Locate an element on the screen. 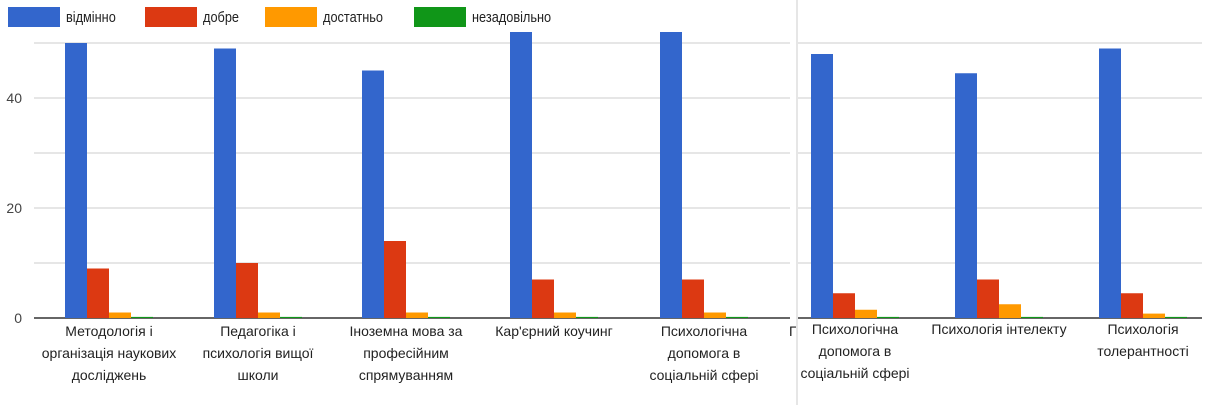  legend-label-good: добре is located at coordinates (220, 17).